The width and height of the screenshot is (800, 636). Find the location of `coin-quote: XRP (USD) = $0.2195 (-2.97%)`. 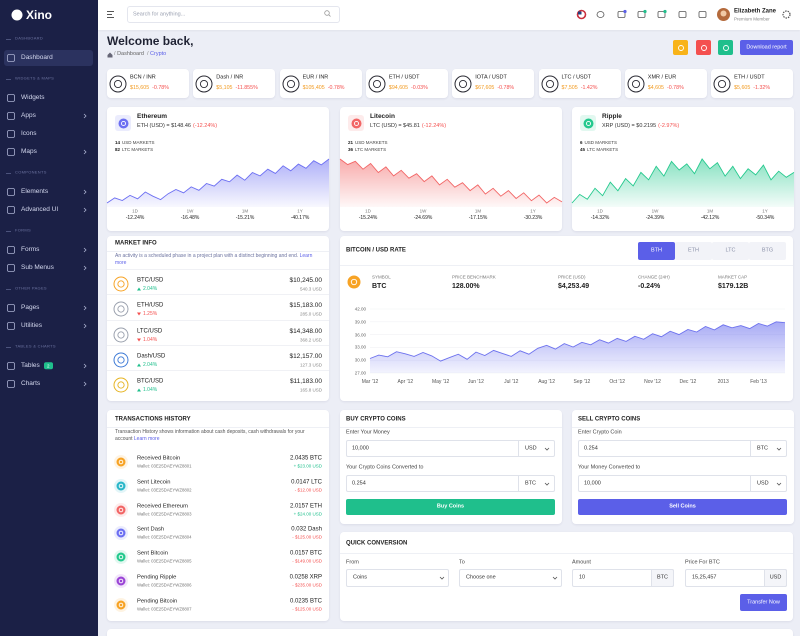

coin-quote: XRP (USD) = $0.2195 (-2.97%) is located at coordinates (692, 127).